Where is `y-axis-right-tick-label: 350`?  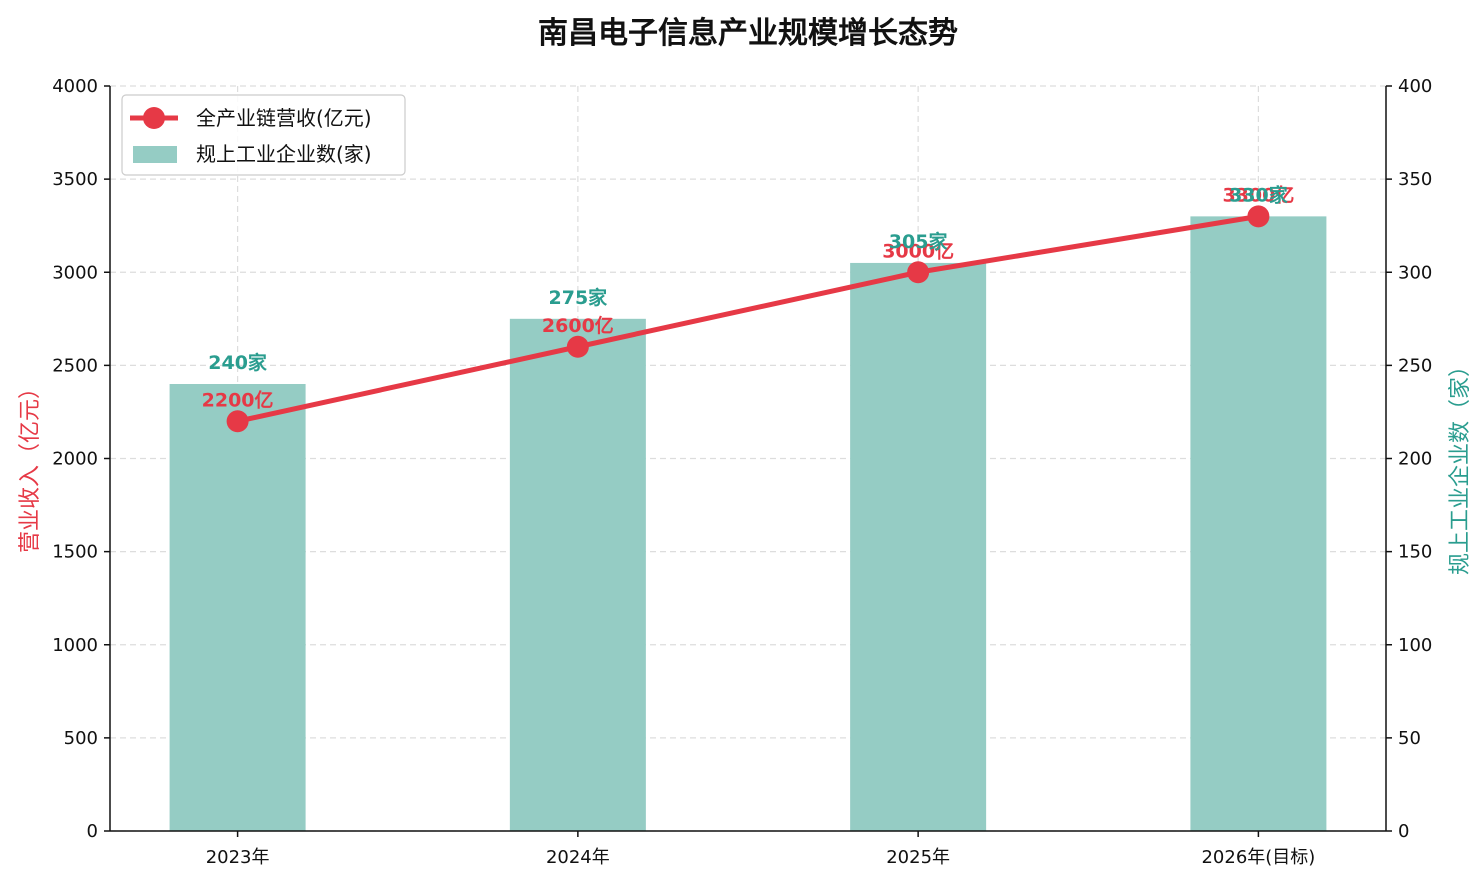 y-axis-right-tick-label: 350 is located at coordinates (1415, 179).